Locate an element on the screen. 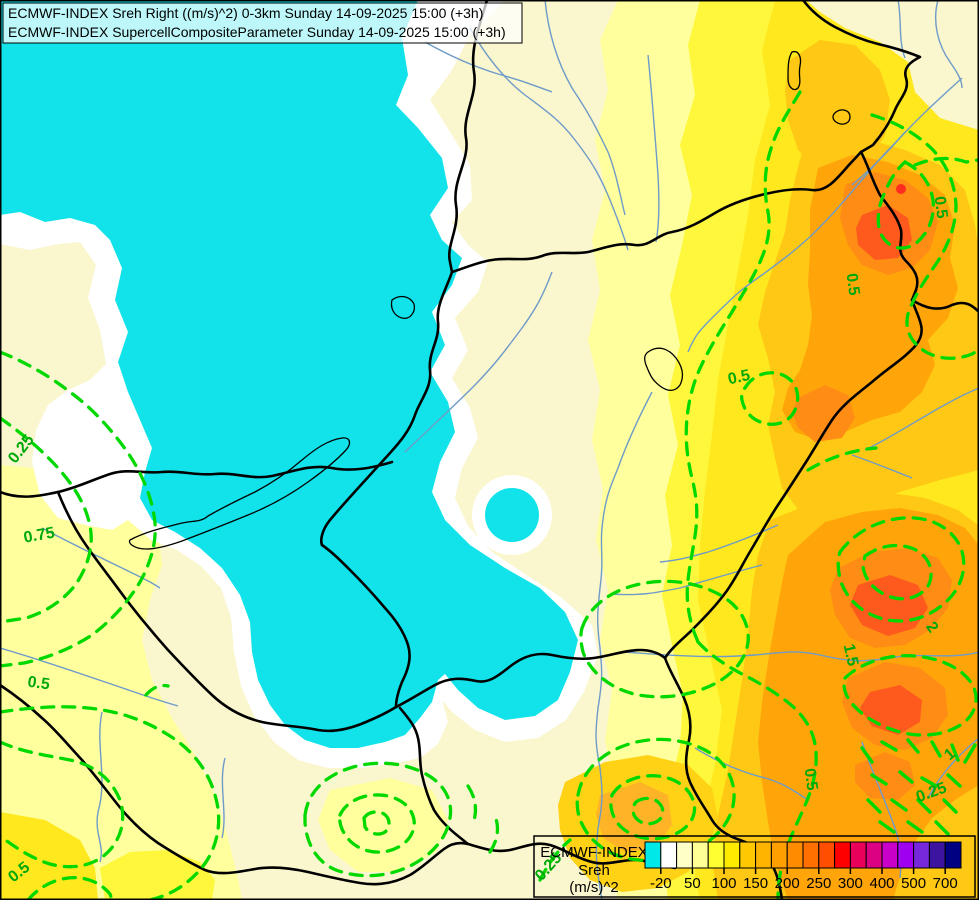  colorbar-tick-label: 500 is located at coordinates (913, 883).